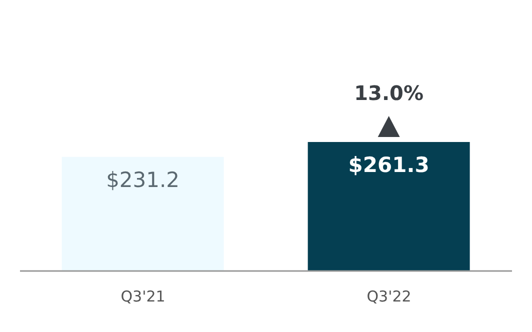 The width and height of the screenshot is (532, 332). I want to click on annotation: 13.0%, so click(389, 93).